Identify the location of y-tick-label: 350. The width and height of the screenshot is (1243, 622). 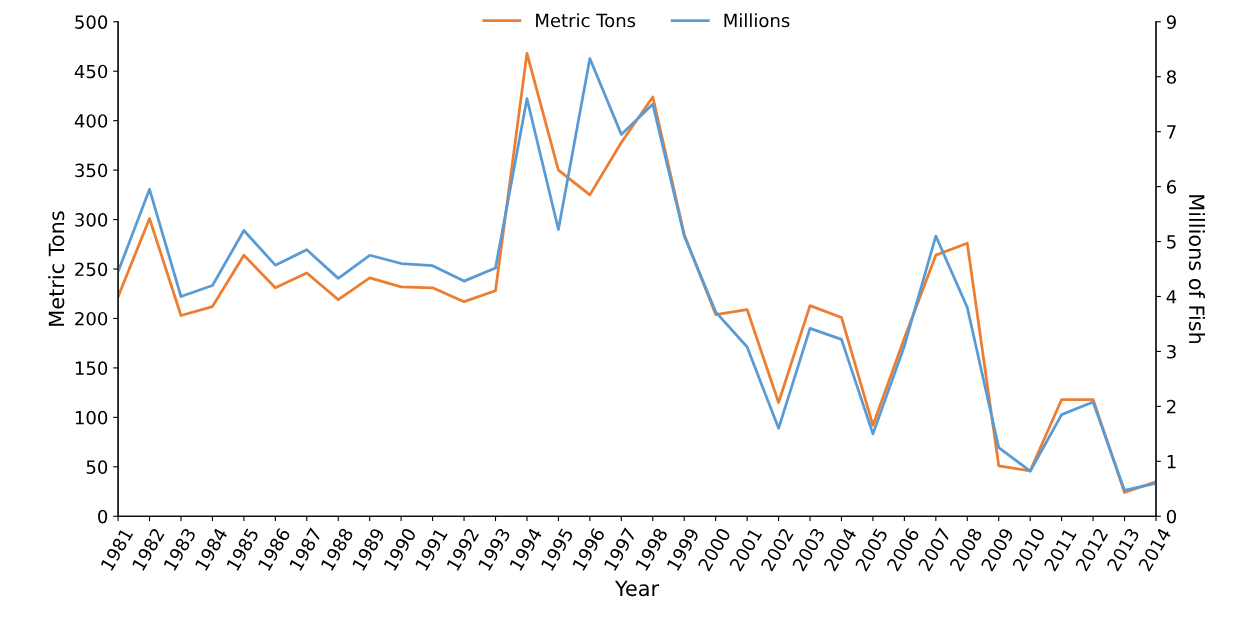
(91, 170).